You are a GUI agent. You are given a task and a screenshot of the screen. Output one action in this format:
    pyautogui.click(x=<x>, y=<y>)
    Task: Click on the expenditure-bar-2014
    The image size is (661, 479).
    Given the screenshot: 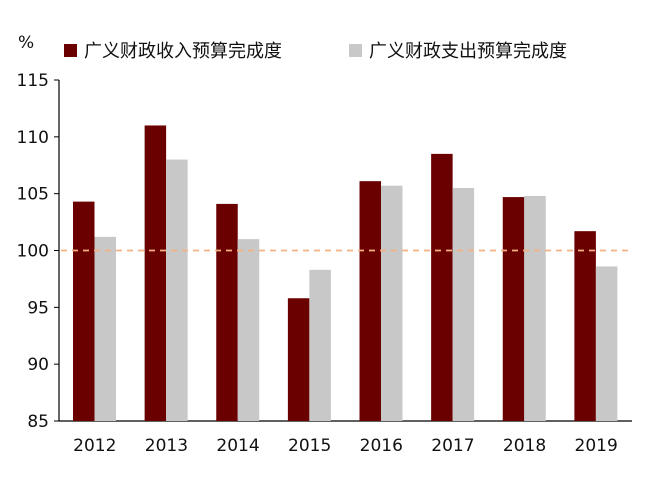 What is the action you would take?
    pyautogui.click(x=248, y=330)
    